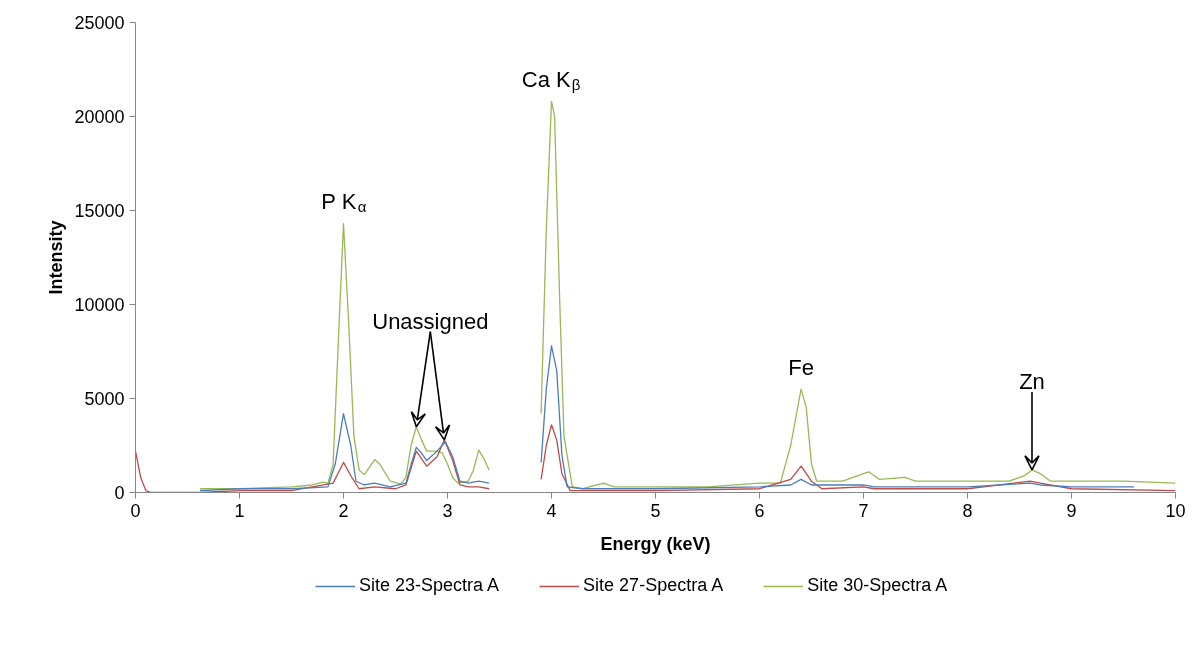  I want to click on x-tick-label: 7, so click(863, 510).